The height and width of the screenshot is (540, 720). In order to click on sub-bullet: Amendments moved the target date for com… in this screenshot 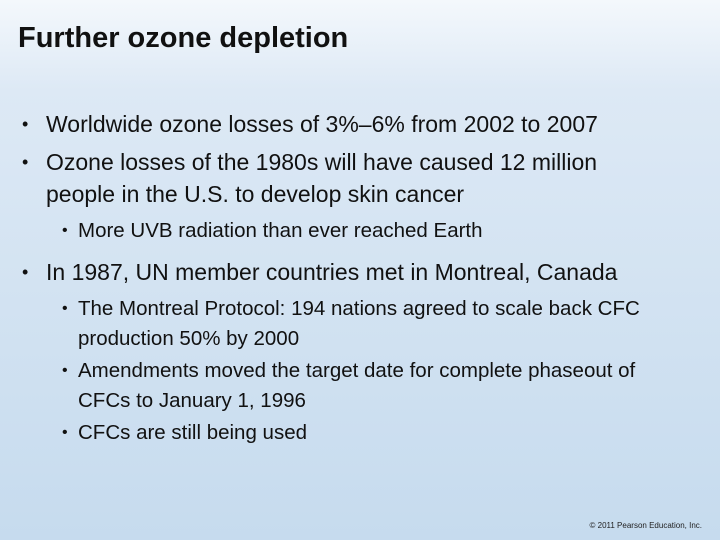, I will do `click(365, 386)`.